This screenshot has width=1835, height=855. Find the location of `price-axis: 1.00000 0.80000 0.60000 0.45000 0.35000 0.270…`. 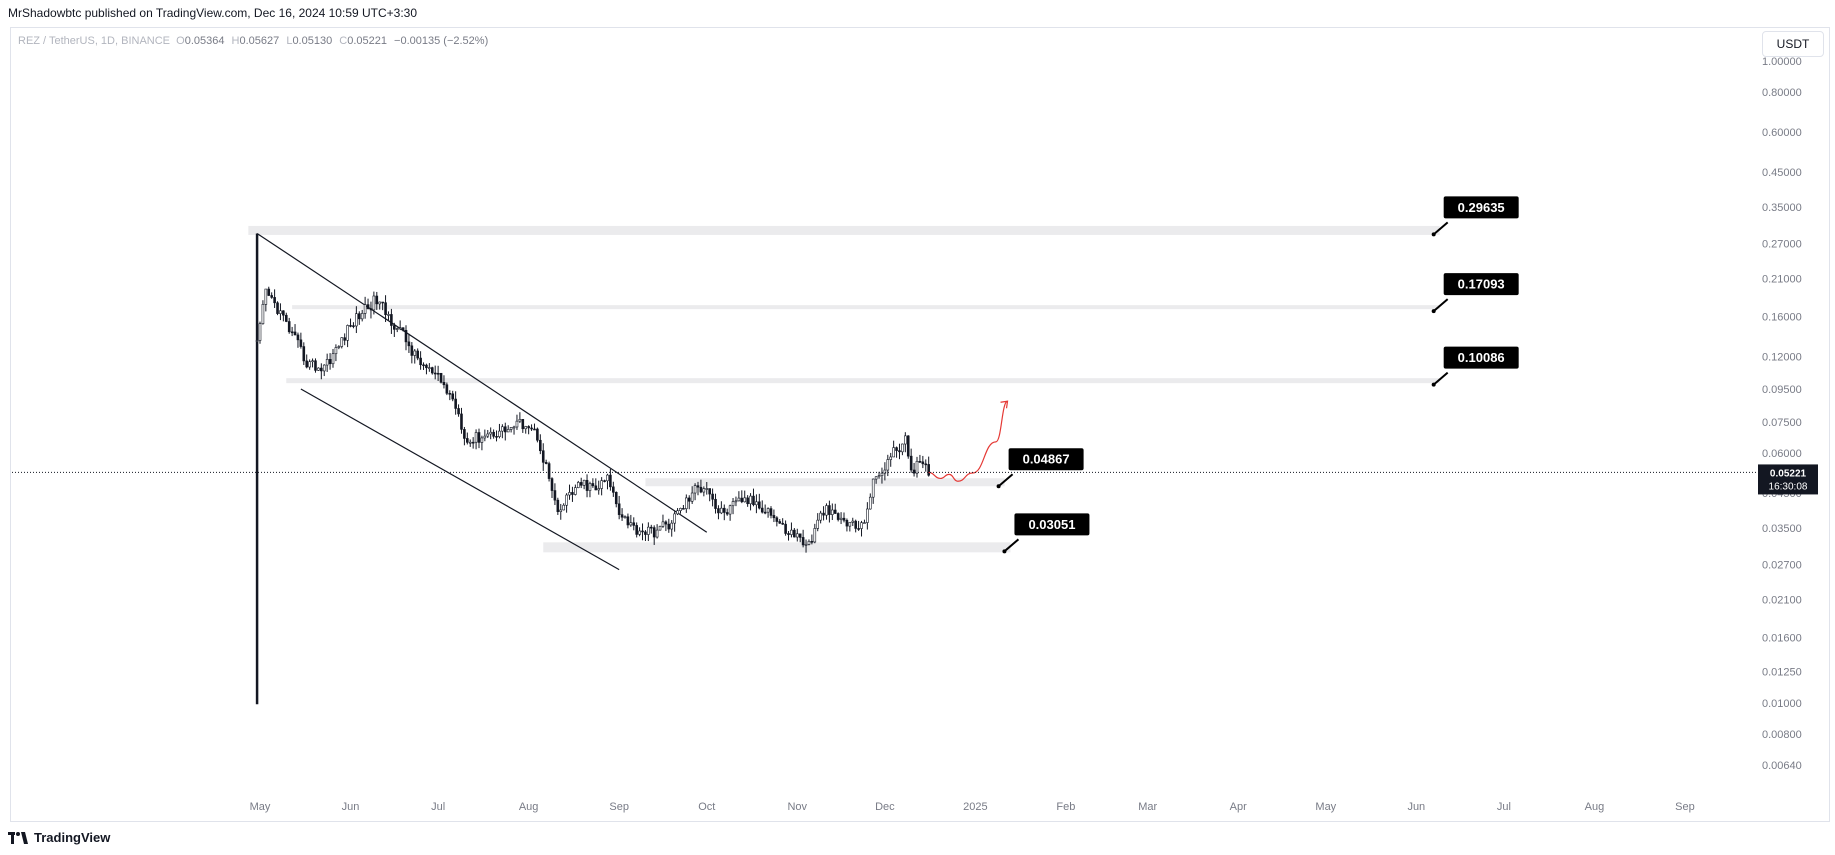

price-axis: 1.00000 0.80000 0.60000 0.45000 0.35000 0.270… is located at coordinates (1782, 414).